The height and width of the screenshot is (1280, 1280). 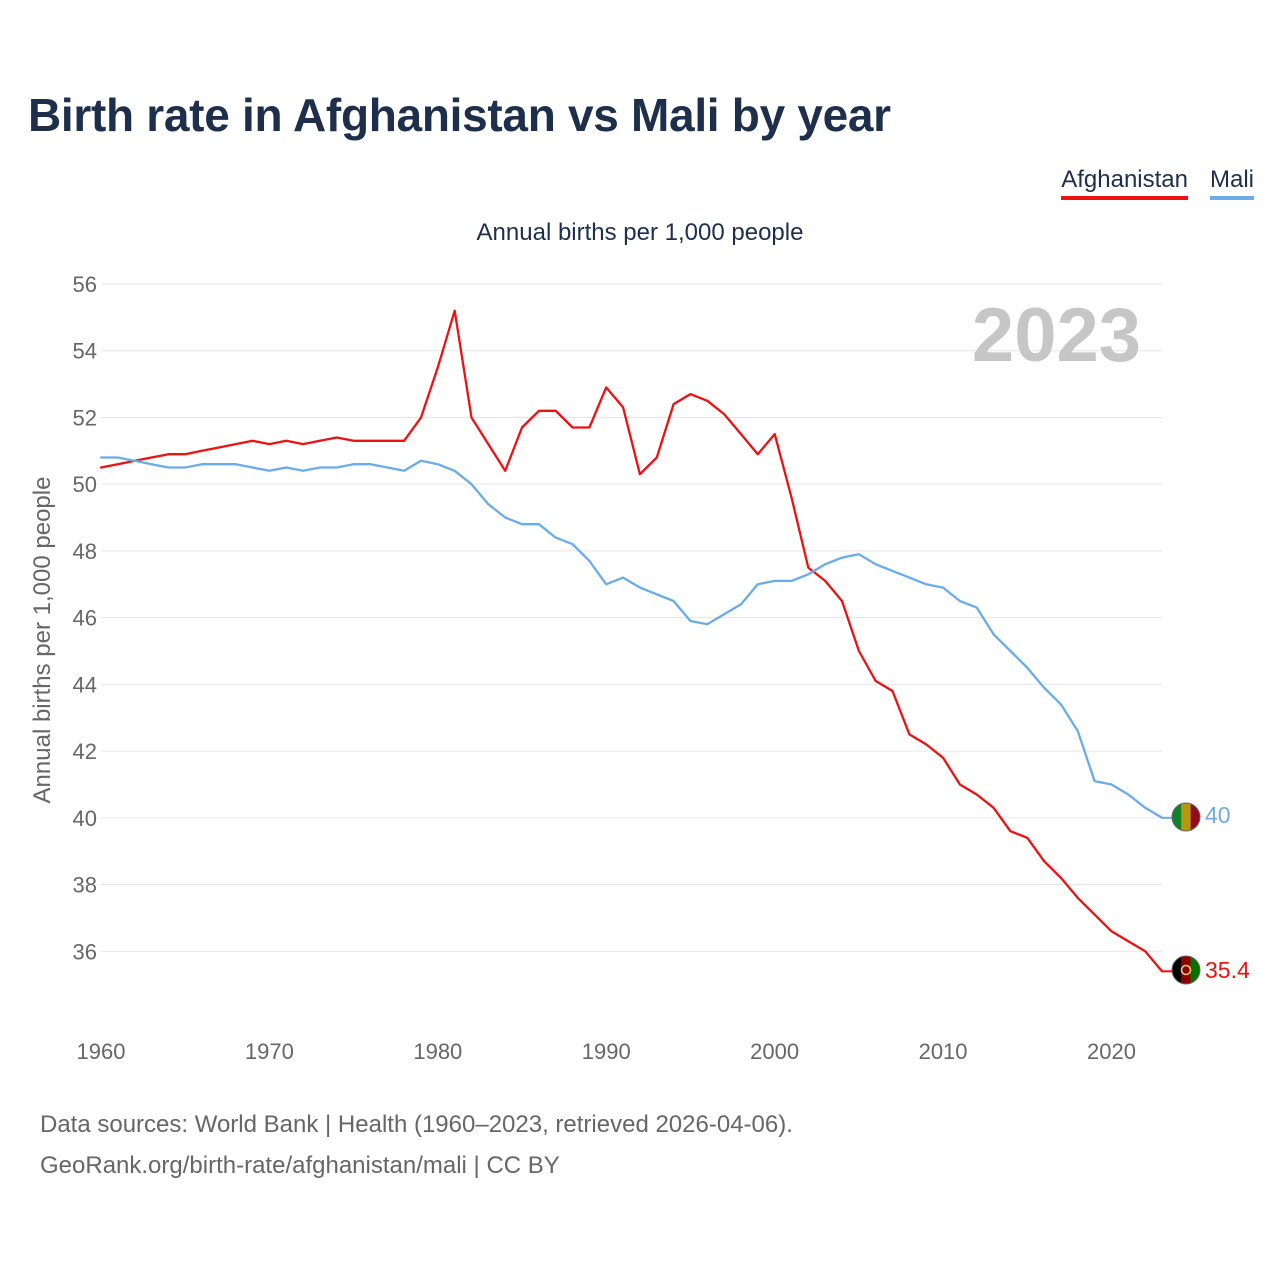 I want to click on y-tick-label-40: 40, so click(x=85, y=818).